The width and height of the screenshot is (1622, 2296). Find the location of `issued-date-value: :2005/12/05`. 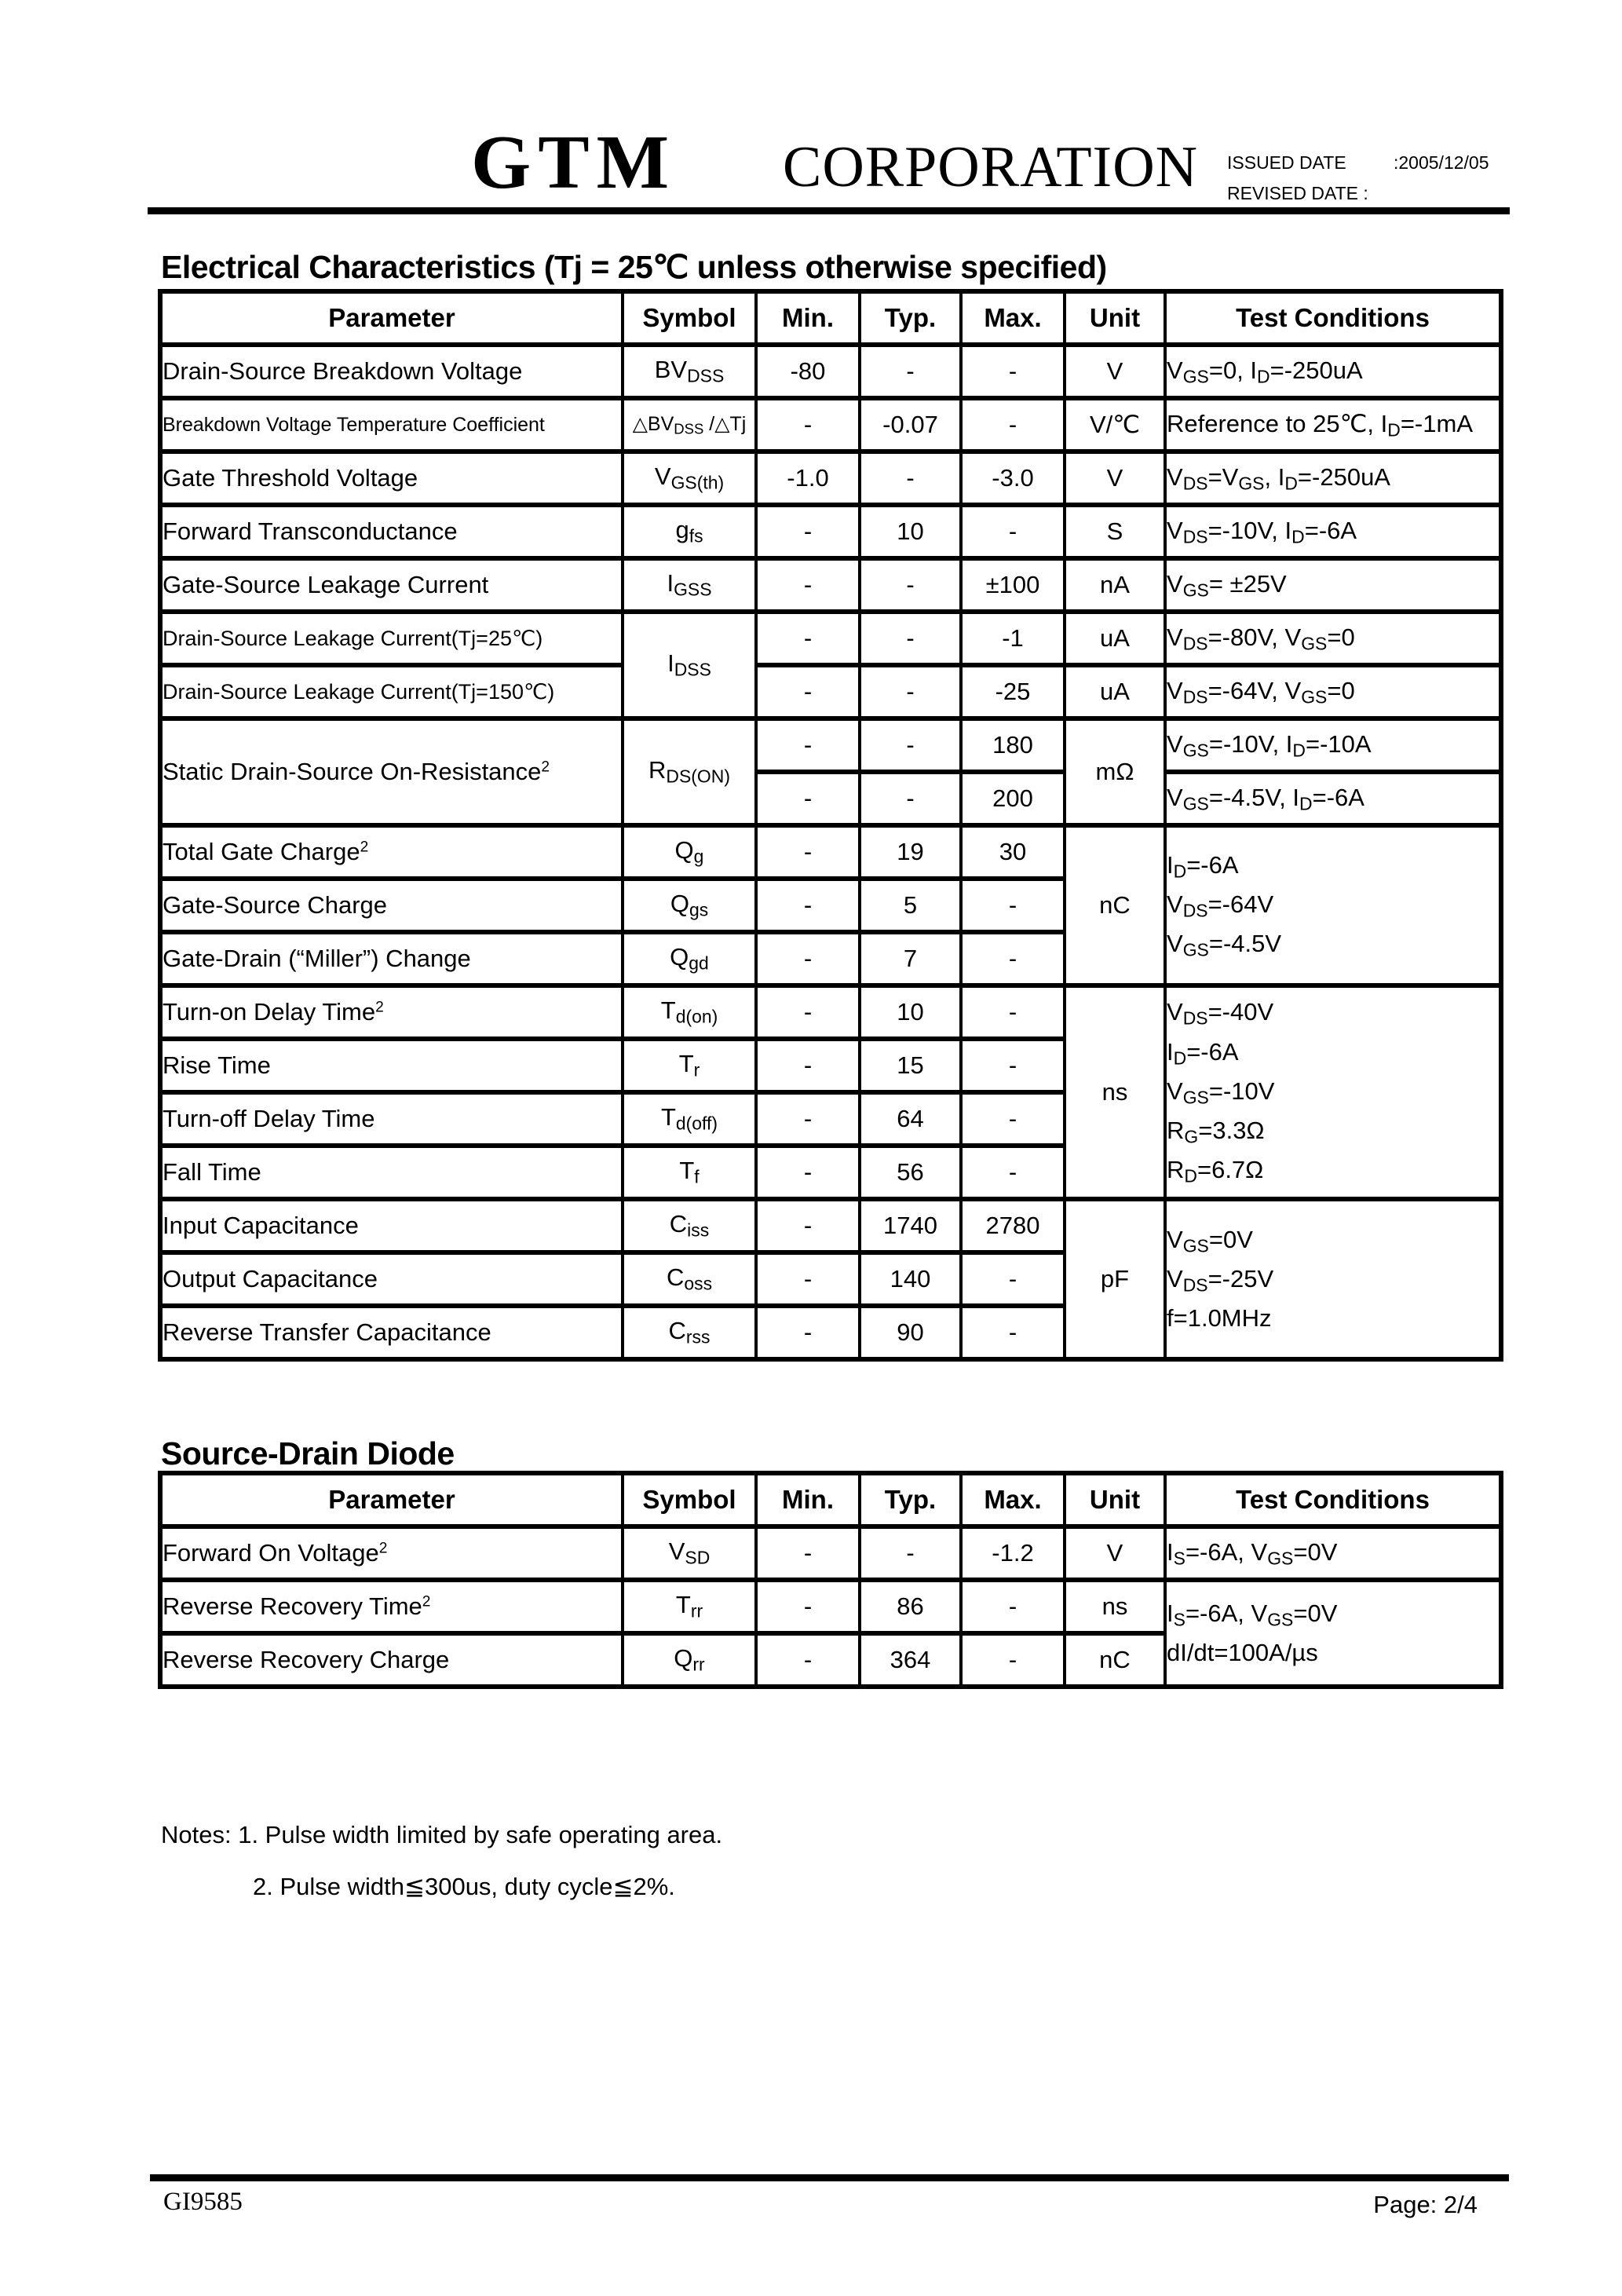

issued-date-value: :2005/12/05 is located at coordinates (1441, 162).